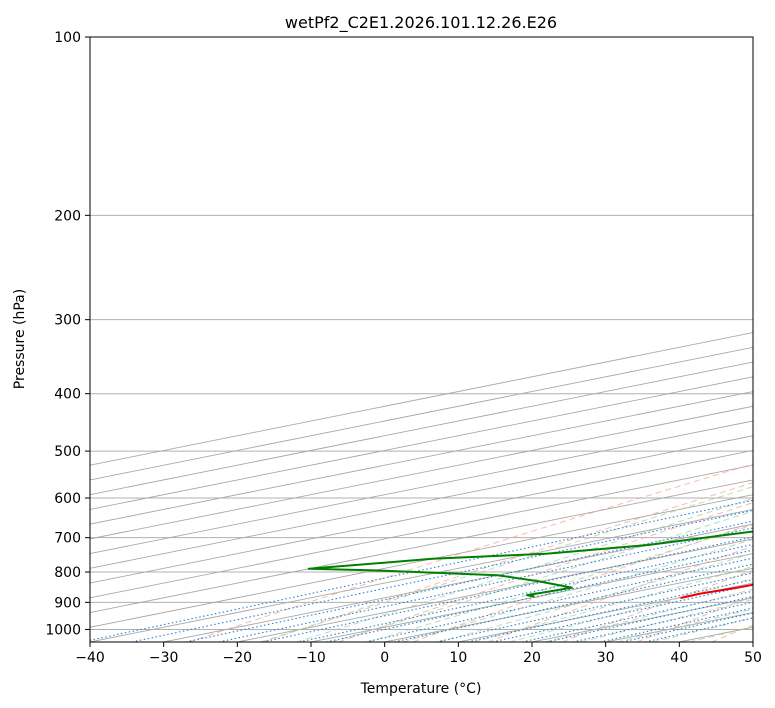 The width and height of the screenshot is (775, 708). What do you see at coordinates (63, 630) in the screenshot?
I see `y-tick-label: 1000` at bounding box center [63, 630].